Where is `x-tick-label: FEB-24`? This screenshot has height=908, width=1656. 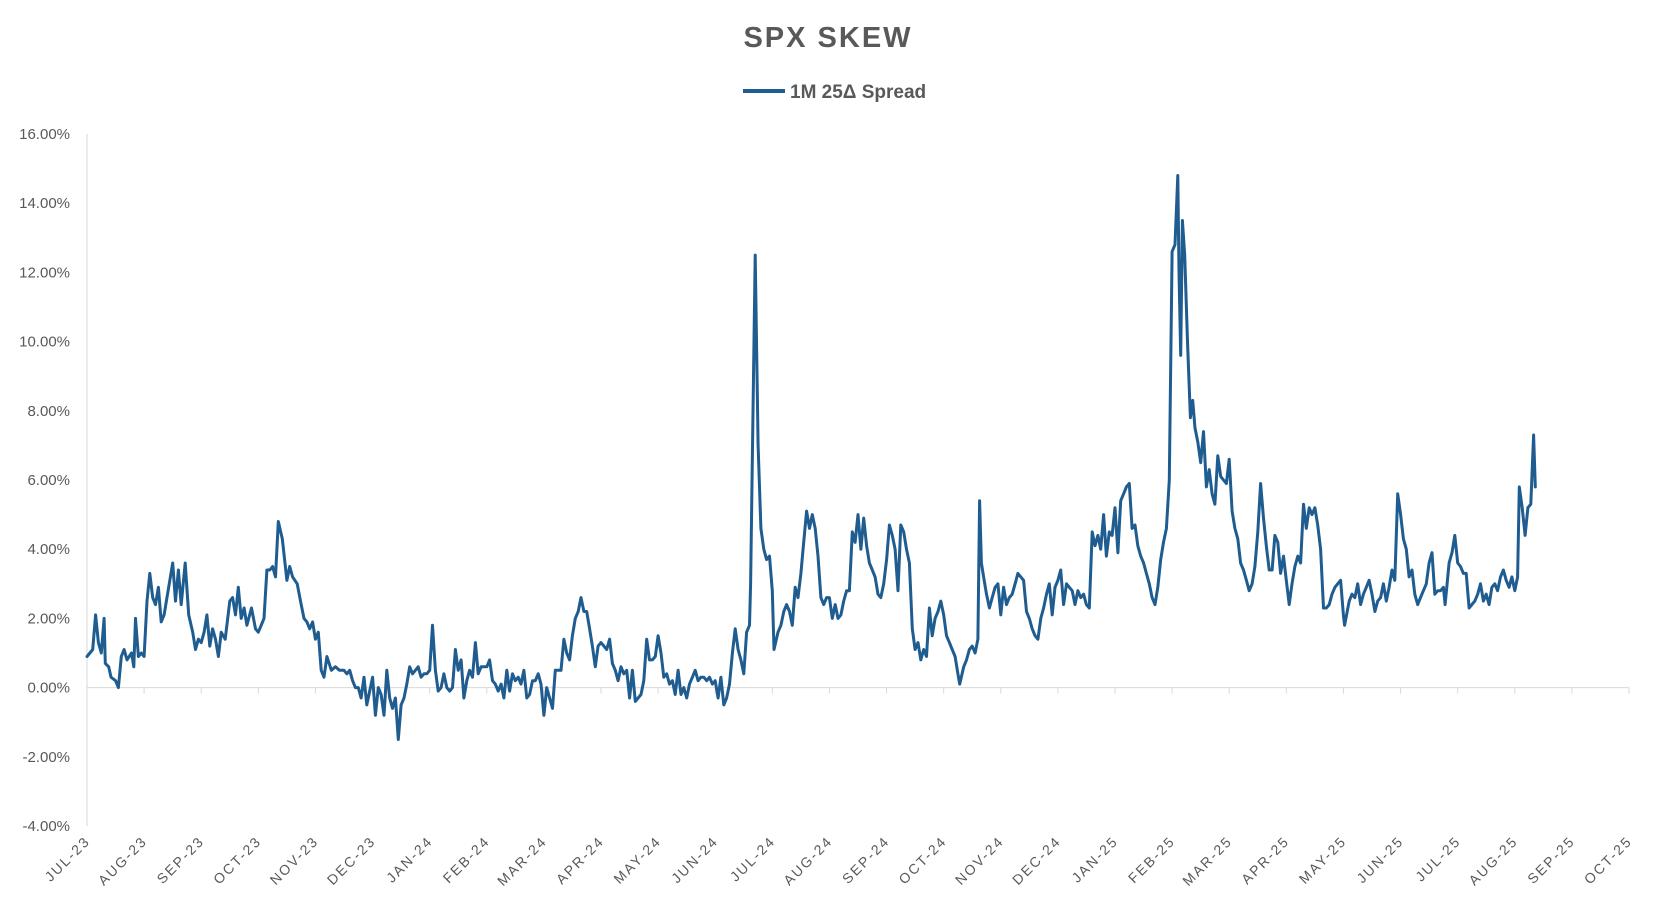 x-tick-label: FEB-24 is located at coordinates (466, 859).